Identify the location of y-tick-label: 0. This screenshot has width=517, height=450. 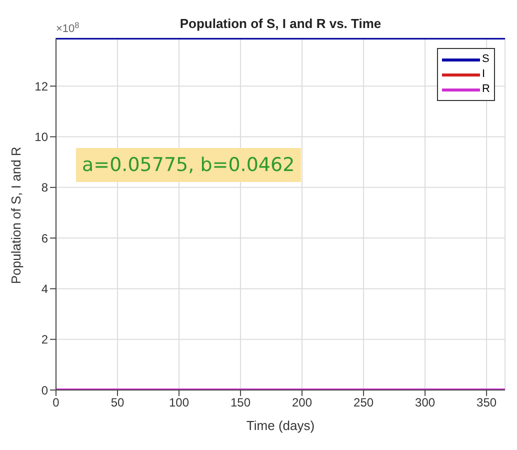
(44, 390).